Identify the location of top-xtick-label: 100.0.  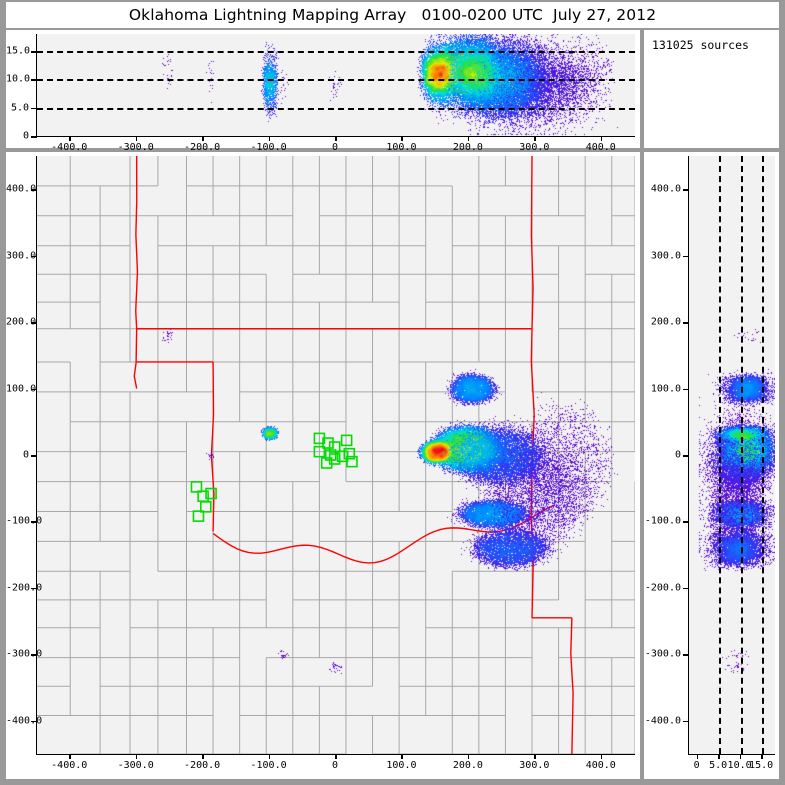
(401, 147).